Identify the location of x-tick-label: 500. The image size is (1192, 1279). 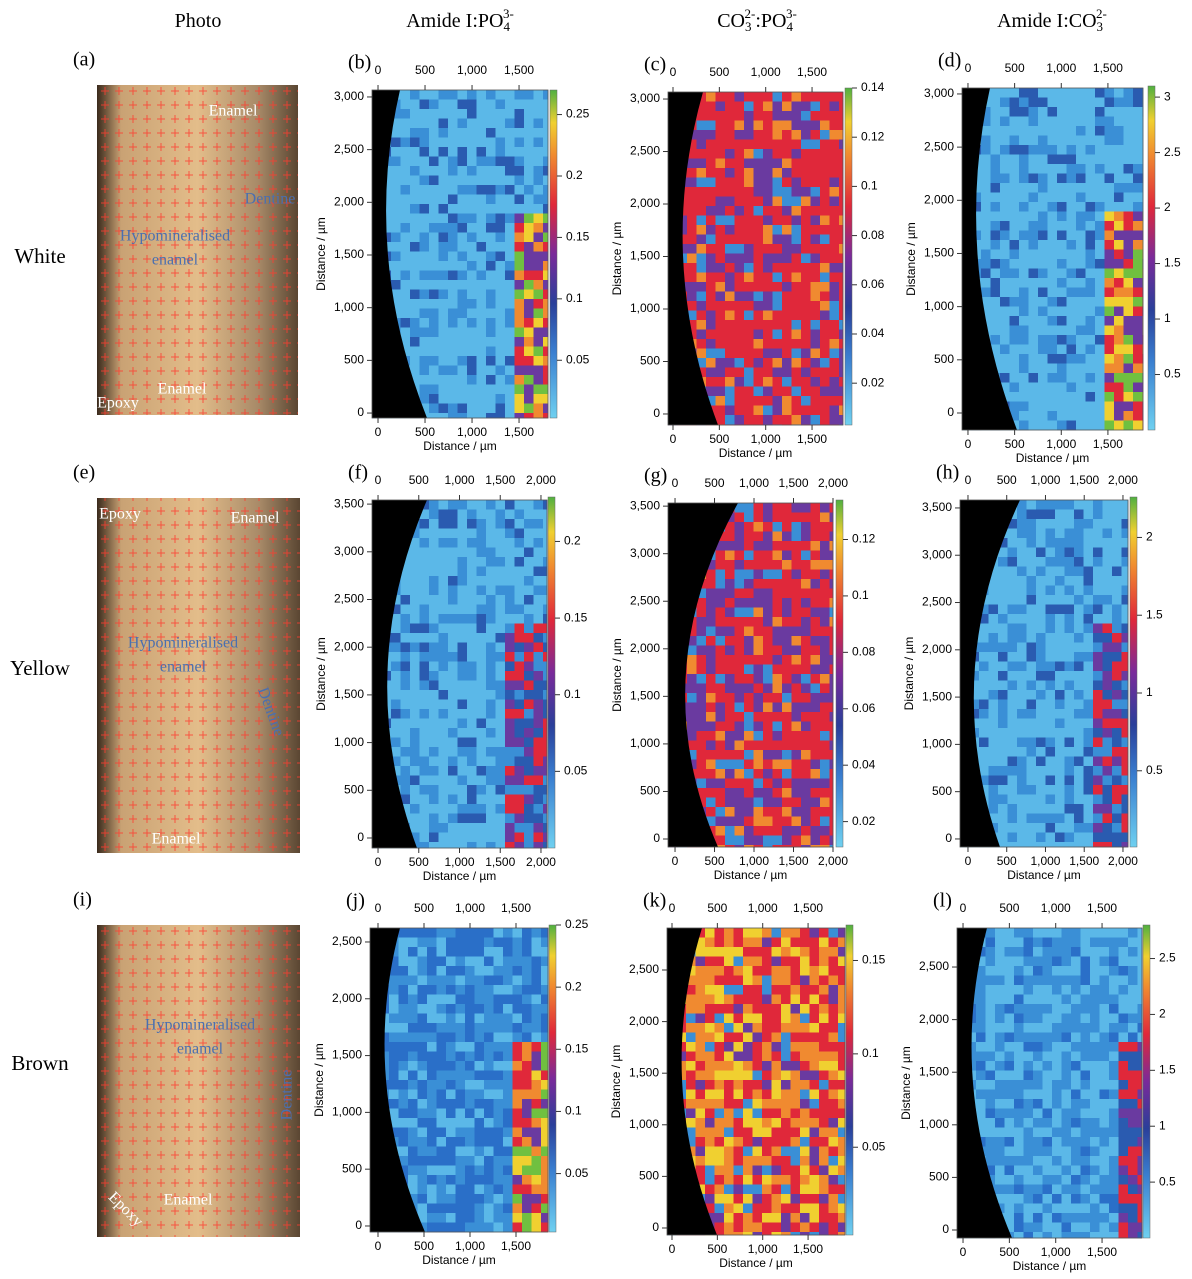
(1007, 861).